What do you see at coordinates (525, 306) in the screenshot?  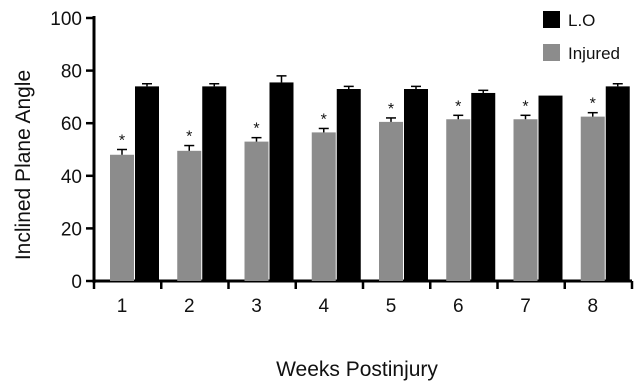 I see `x-tick-label: 7` at bounding box center [525, 306].